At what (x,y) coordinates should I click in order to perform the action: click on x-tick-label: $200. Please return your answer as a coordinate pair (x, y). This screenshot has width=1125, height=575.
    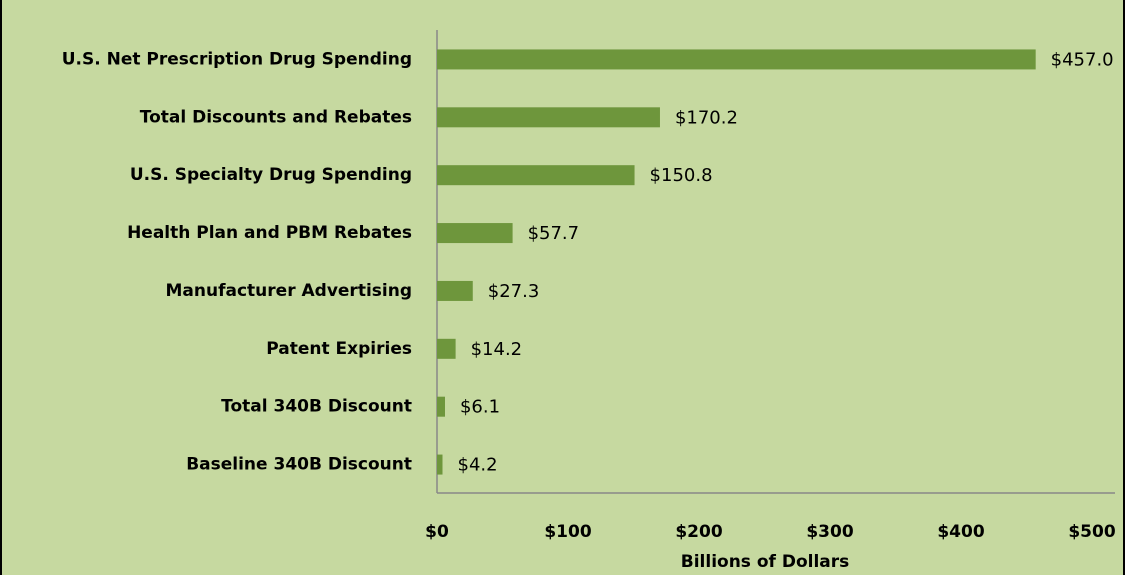
    Looking at the image, I should click on (698, 532).